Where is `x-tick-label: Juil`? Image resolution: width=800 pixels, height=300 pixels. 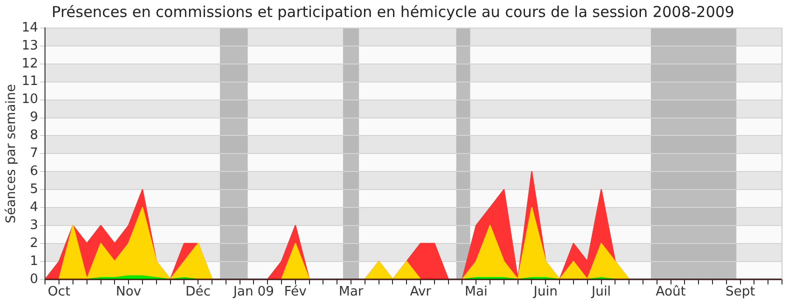
x-tick-label: Juil is located at coordinates (600, 292).